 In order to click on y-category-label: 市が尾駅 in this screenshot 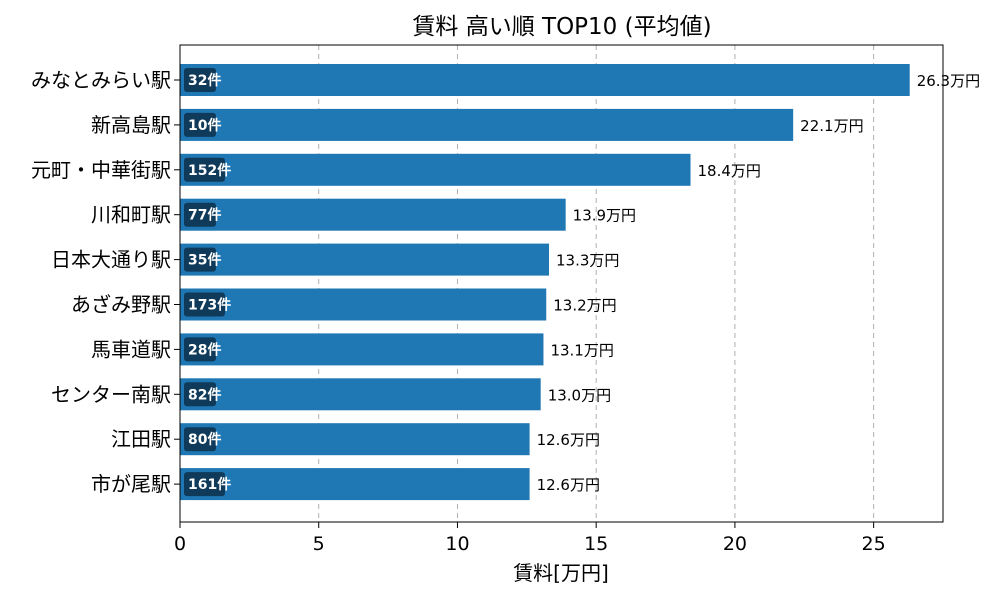, I will do `click(131, 484)`.